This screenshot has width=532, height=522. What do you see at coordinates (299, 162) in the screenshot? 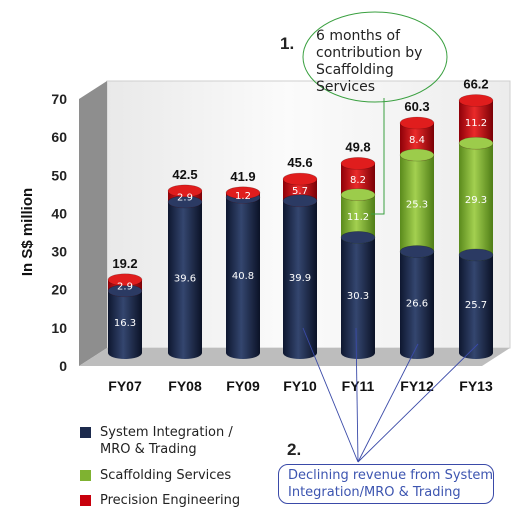
I see `total-label-fy10: 45.6` at bounding box center [299, 162].